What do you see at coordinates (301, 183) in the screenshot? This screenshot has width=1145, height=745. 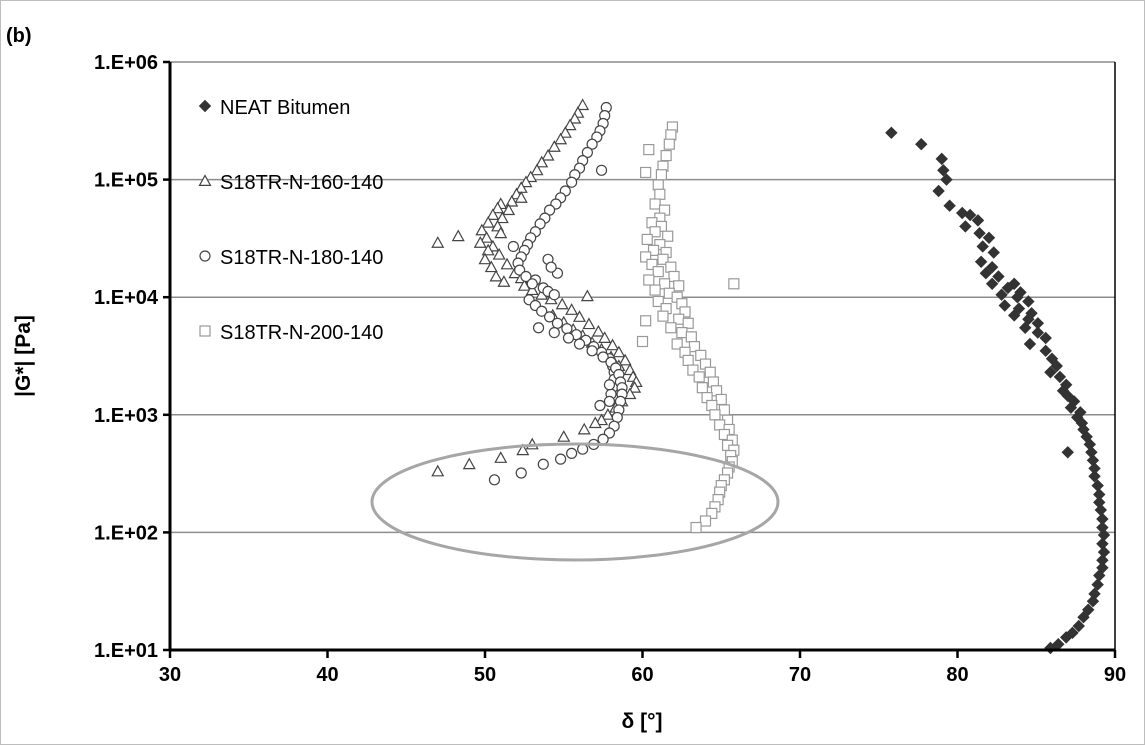 I see `legend-label: S18TR-N-160-140` at bounding box center [301, 183].